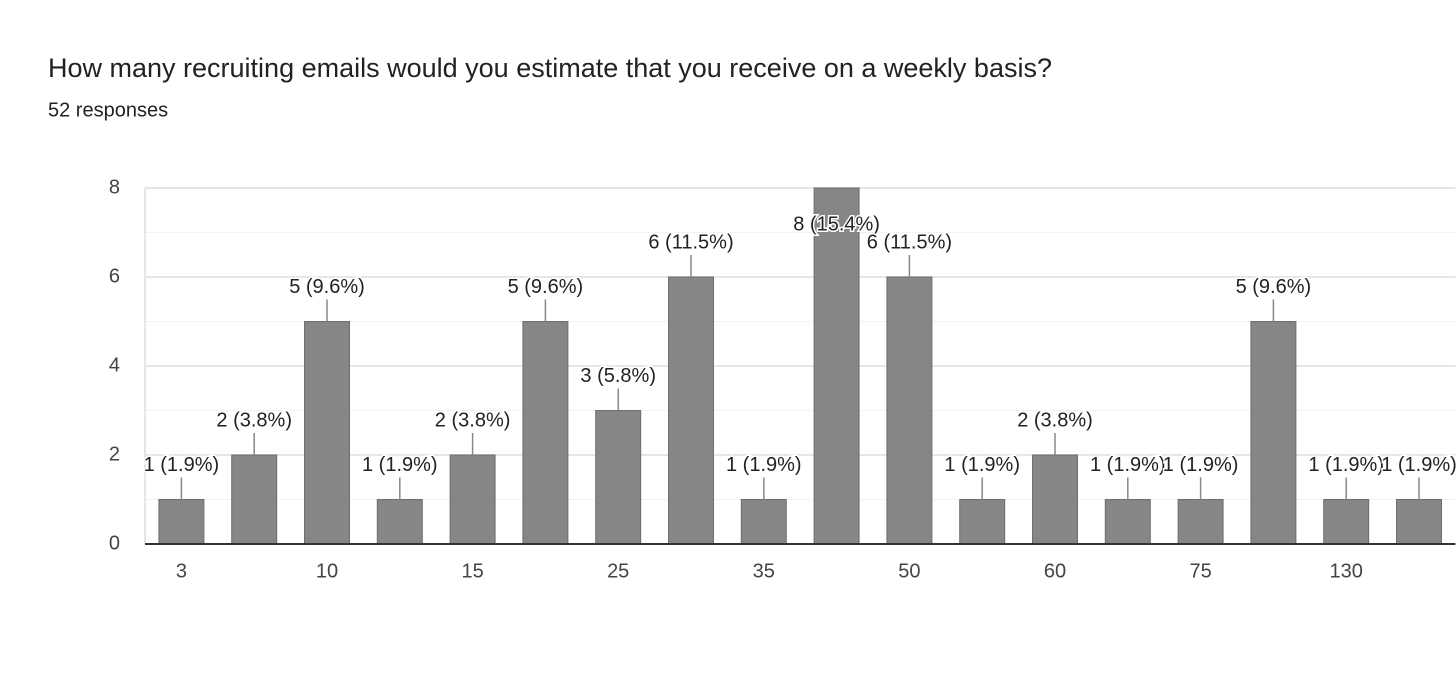 The width and height of the screenshot is (1456, 692). Describe the element at coordinates (327, 571) in the screenshot. I see `x-tick-label: 10` at that location.